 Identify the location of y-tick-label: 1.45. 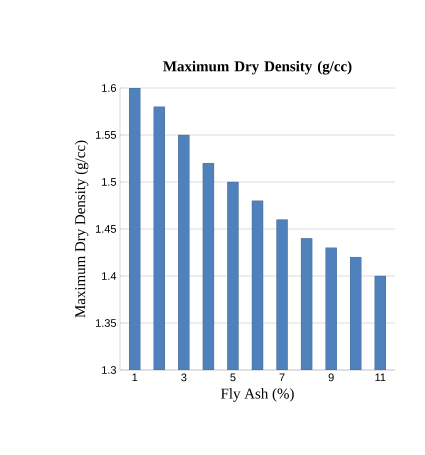
(106, 229).